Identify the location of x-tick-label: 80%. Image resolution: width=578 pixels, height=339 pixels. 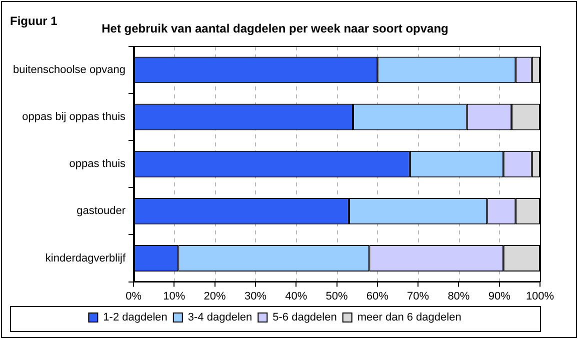
(459, 296).